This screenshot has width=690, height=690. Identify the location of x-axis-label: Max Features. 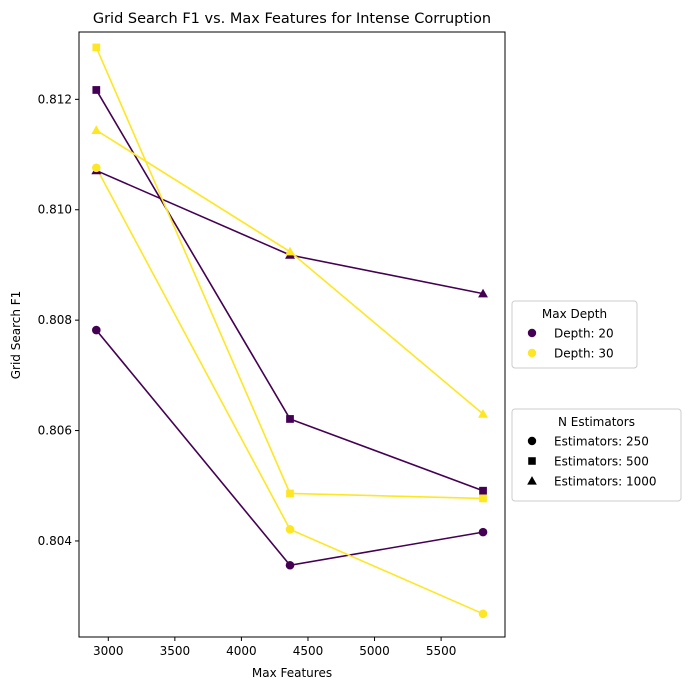
(292, 673).